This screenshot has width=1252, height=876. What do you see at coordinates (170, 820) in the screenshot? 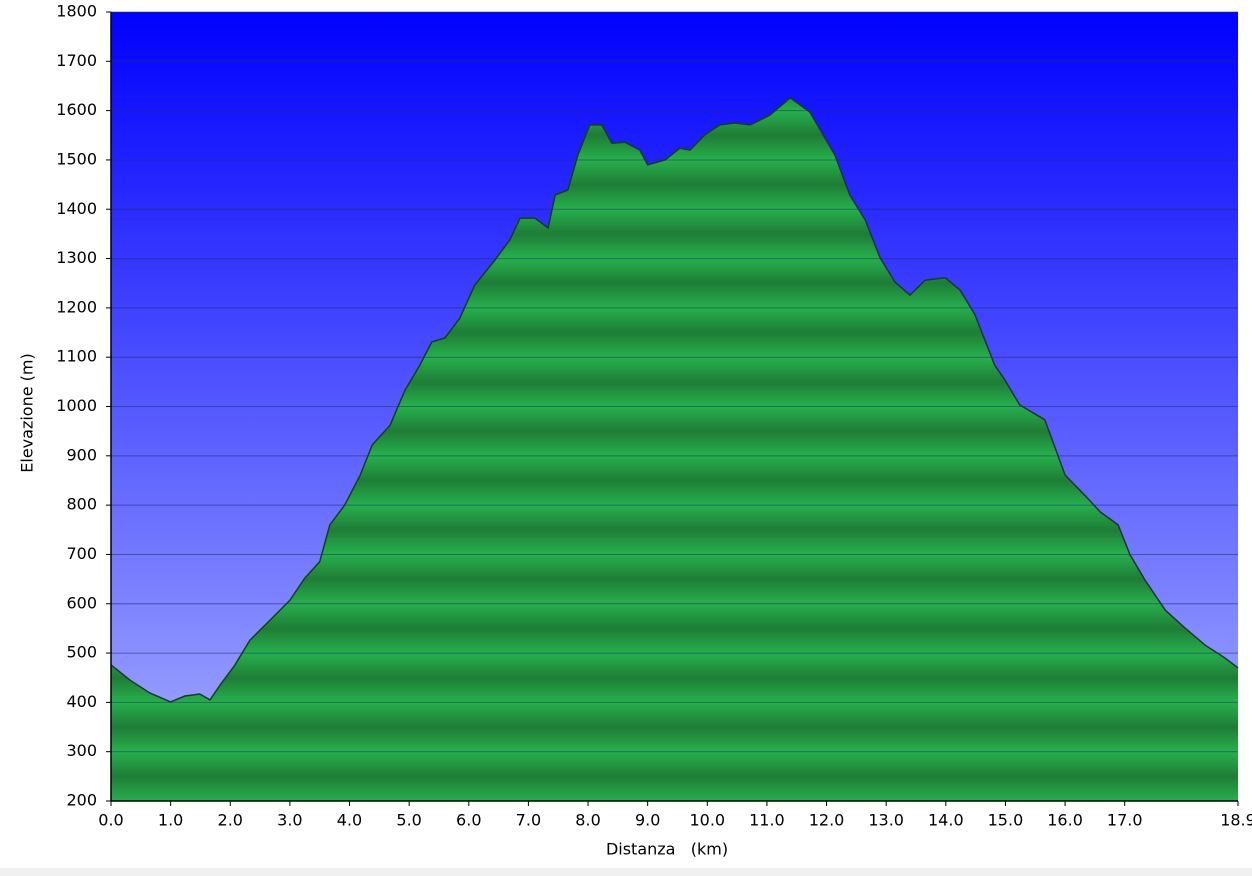
I see `x-tick-label: 1.0` at bounding box center [170, 820].